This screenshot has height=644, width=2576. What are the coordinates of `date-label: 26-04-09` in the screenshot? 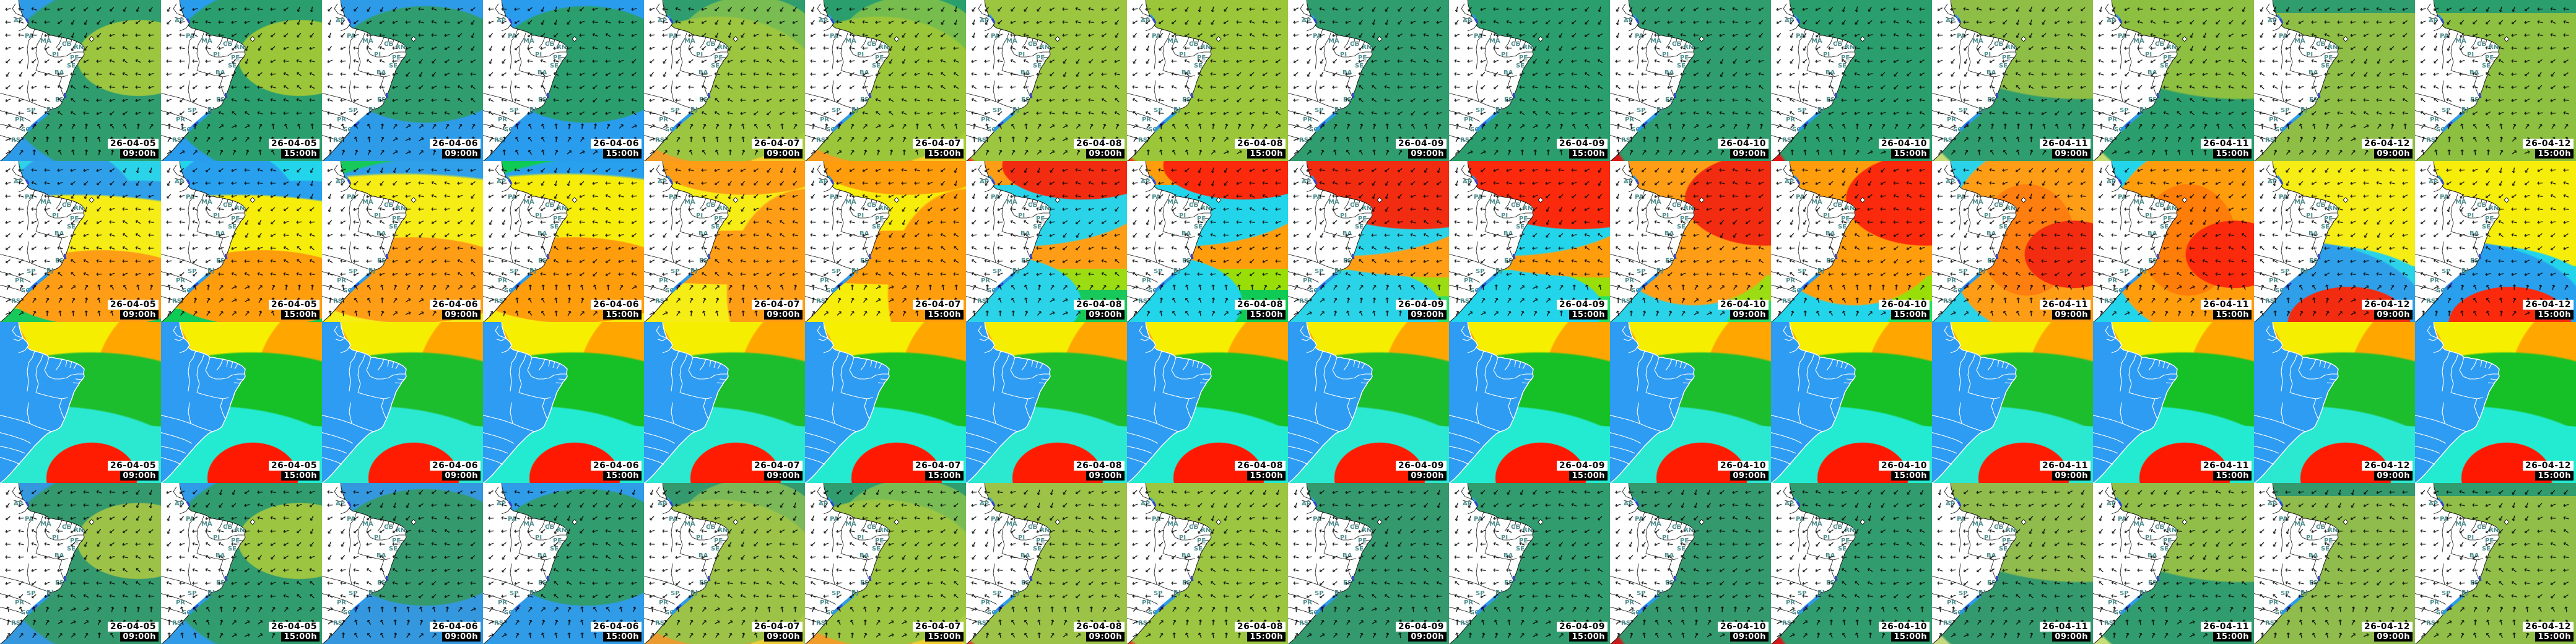 It's located at (1421, 305).